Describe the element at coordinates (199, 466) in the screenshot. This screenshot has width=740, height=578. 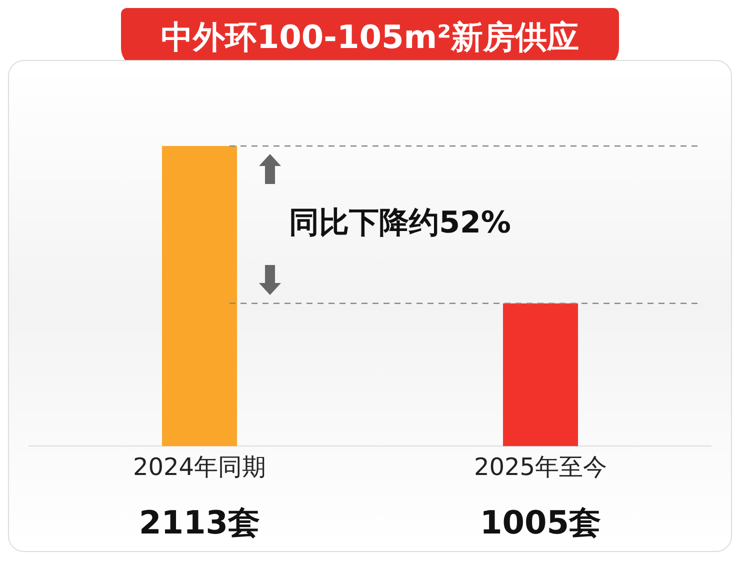
I see `x-tick-label: 2024年同期` at that location.